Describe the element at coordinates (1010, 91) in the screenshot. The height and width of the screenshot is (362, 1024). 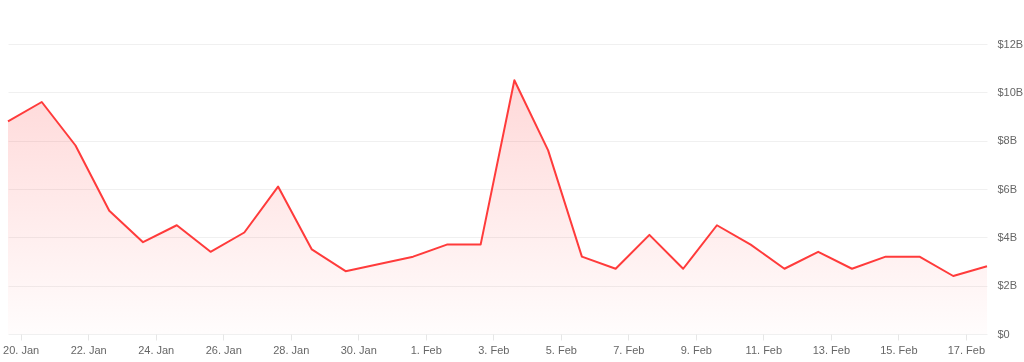
I see `y-tick-label: $10B` at that location.